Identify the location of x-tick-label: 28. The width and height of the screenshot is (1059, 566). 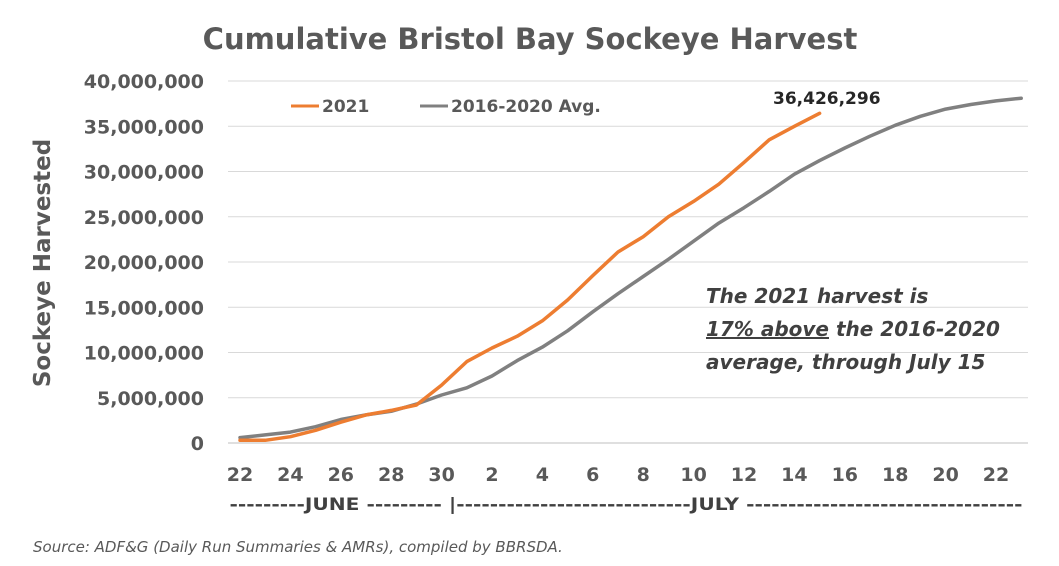
(391, 475).